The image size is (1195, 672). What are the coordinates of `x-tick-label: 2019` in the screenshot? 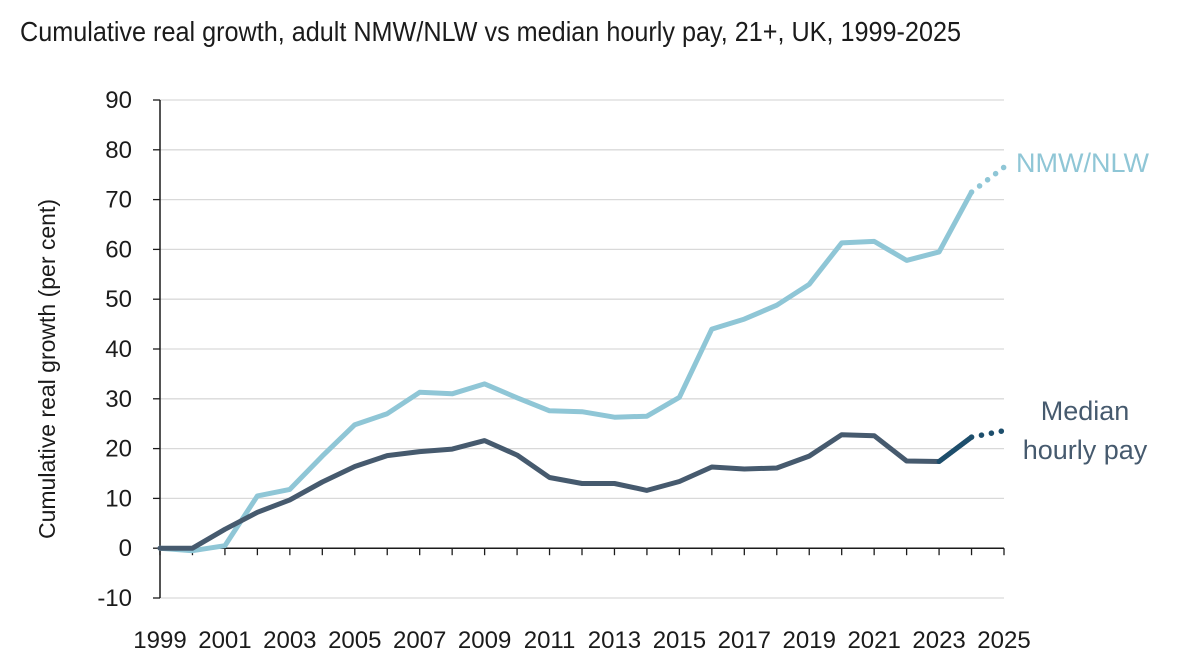 It's located at (809, 640).